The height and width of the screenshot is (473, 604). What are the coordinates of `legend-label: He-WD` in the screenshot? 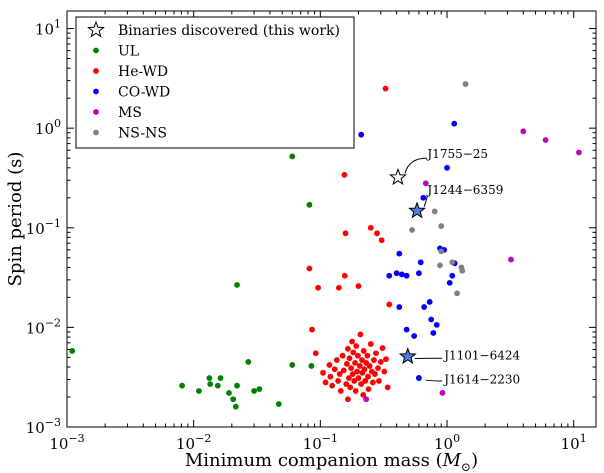 It's located at (143, 72).